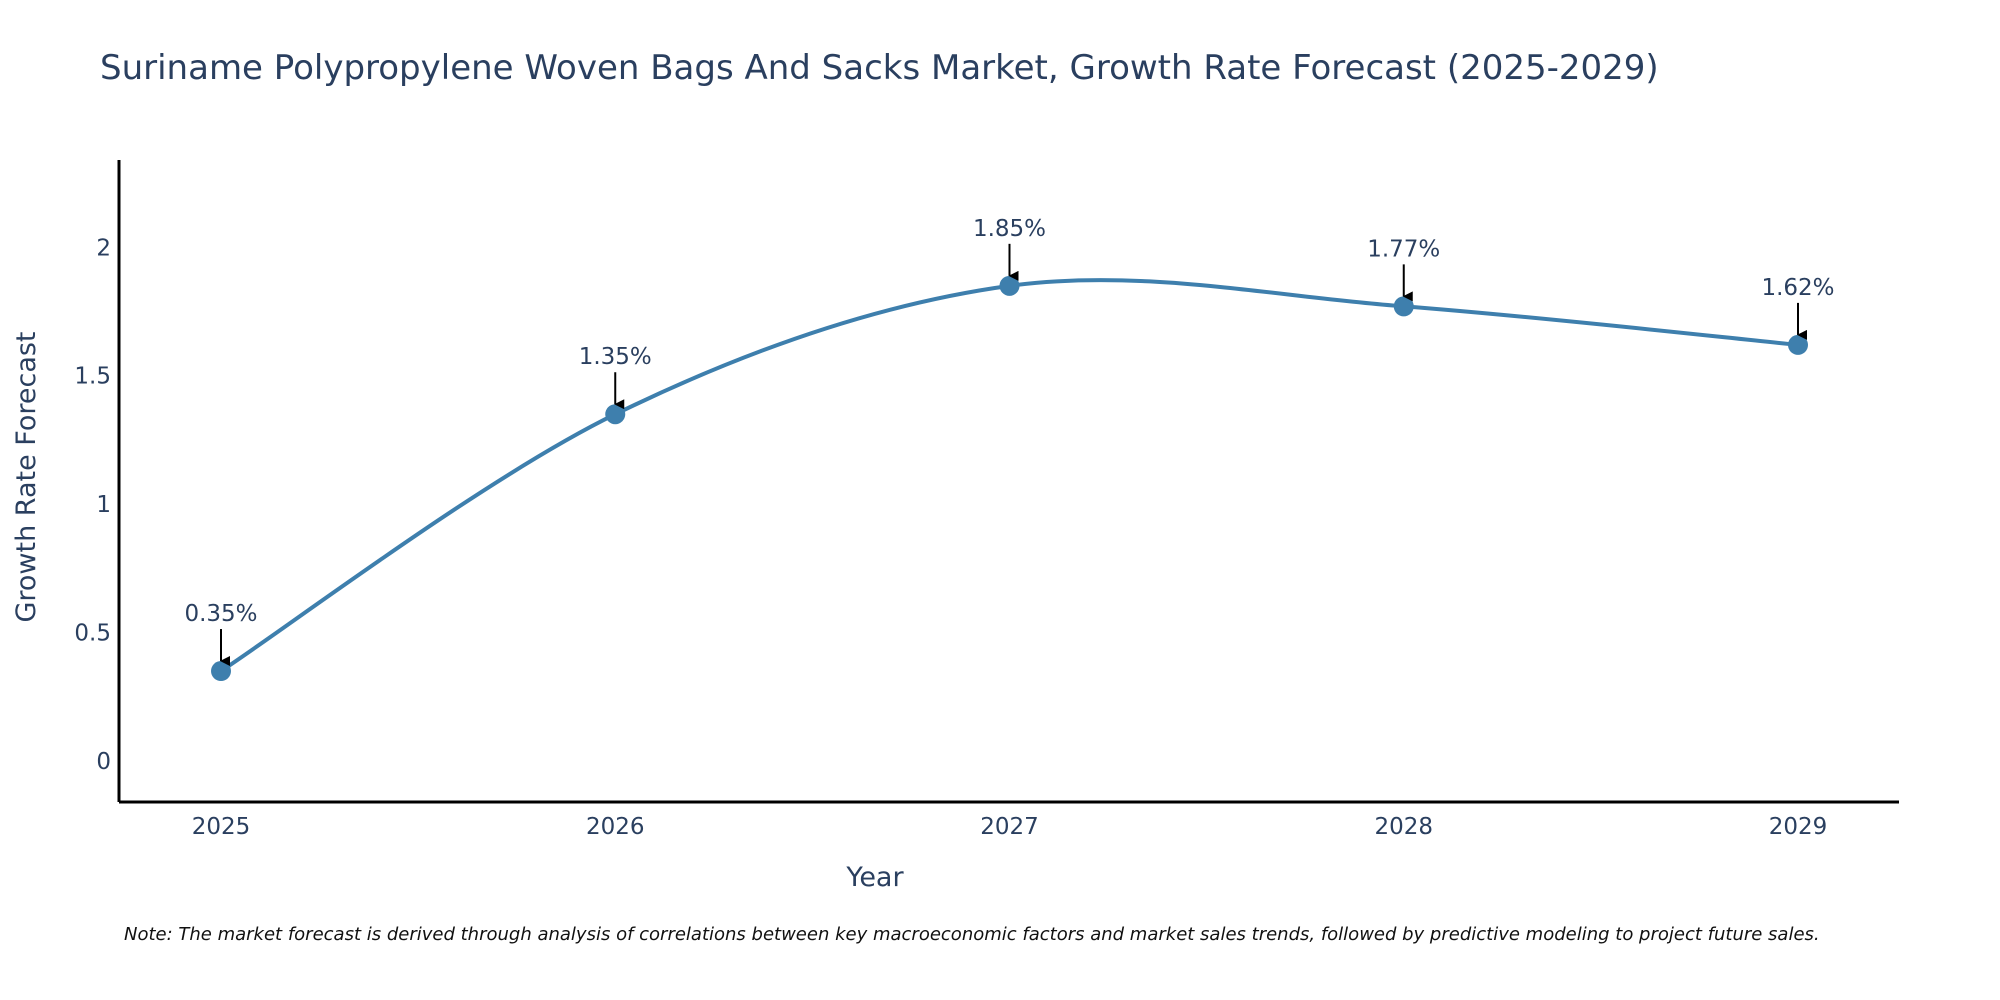  I want to click on x-tick-label: 2028, so click(1403, 827).